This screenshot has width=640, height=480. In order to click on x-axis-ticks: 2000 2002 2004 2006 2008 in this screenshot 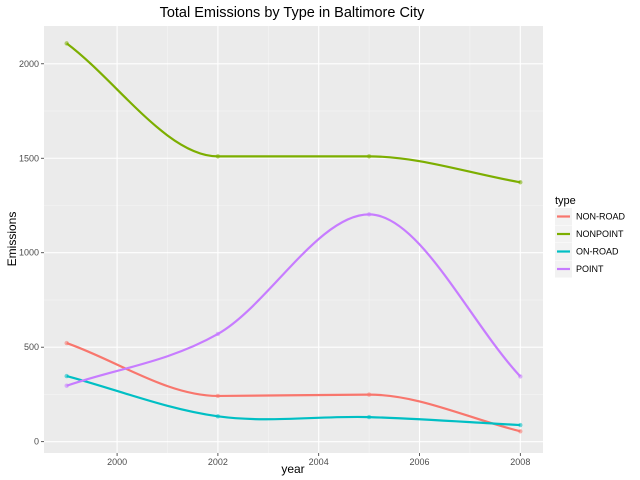, I will do `click(318, 460)`.